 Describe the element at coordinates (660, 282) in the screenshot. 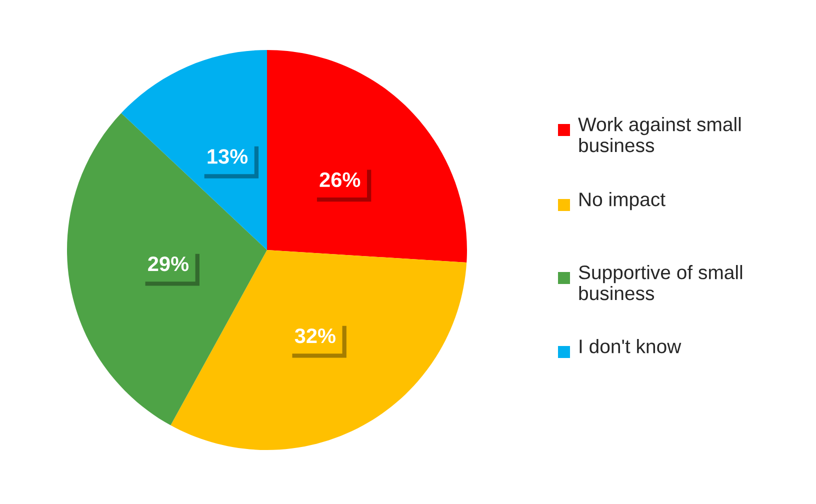

I see `legend-label: Supportive of small business` at that location.